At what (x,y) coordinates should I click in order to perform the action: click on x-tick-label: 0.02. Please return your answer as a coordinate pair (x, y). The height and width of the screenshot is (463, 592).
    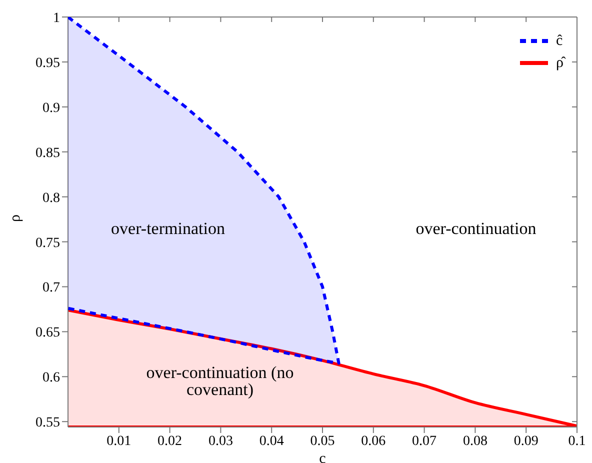
    Looking at the image, I should click on (170, 441).